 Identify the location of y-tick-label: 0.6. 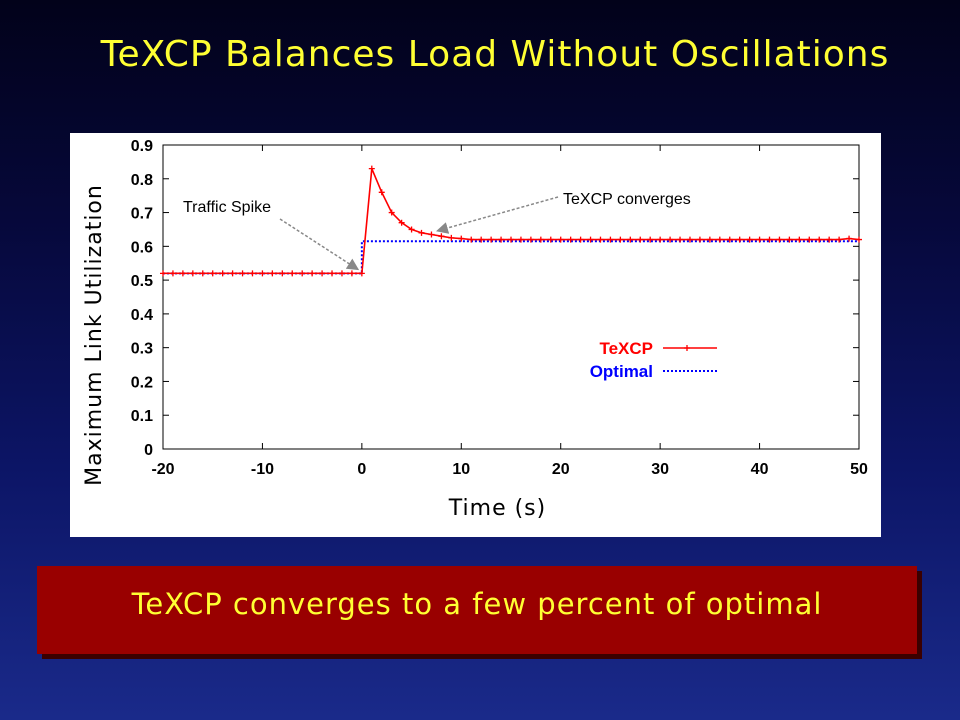
(142, 247).